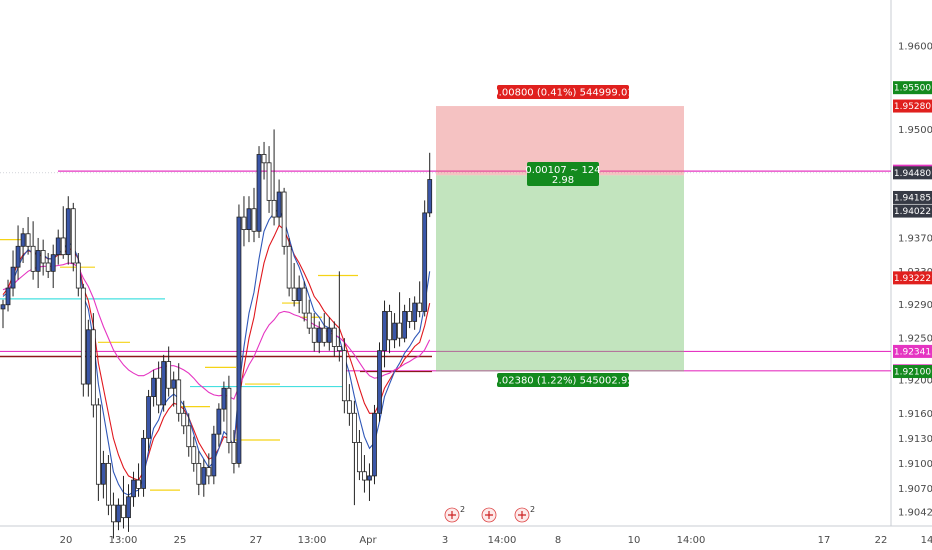 This screenshot has width=932, height=550. I want to click on time-tick-label: 20, so click(66, 540).